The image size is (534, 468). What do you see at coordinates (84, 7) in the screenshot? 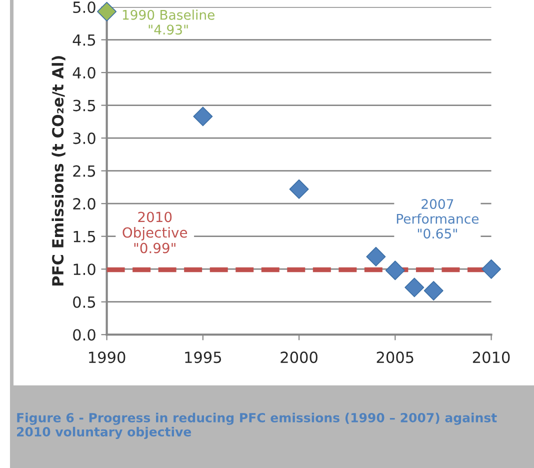
I see `y-tick-label: 5.0` at bounding box center [84, 7].